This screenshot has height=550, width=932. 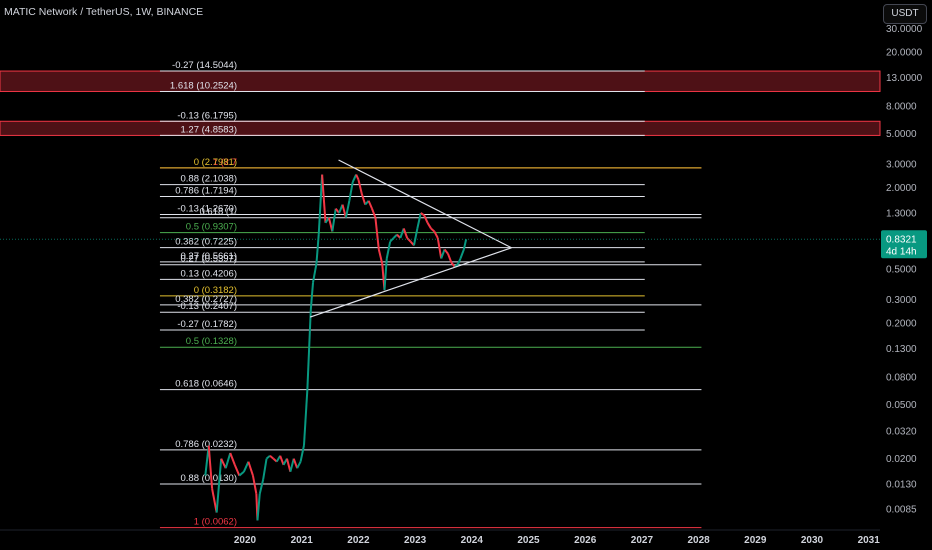 I want to click on fib-level-label: 0.382 (0.2727), so click(x=206, y=299).